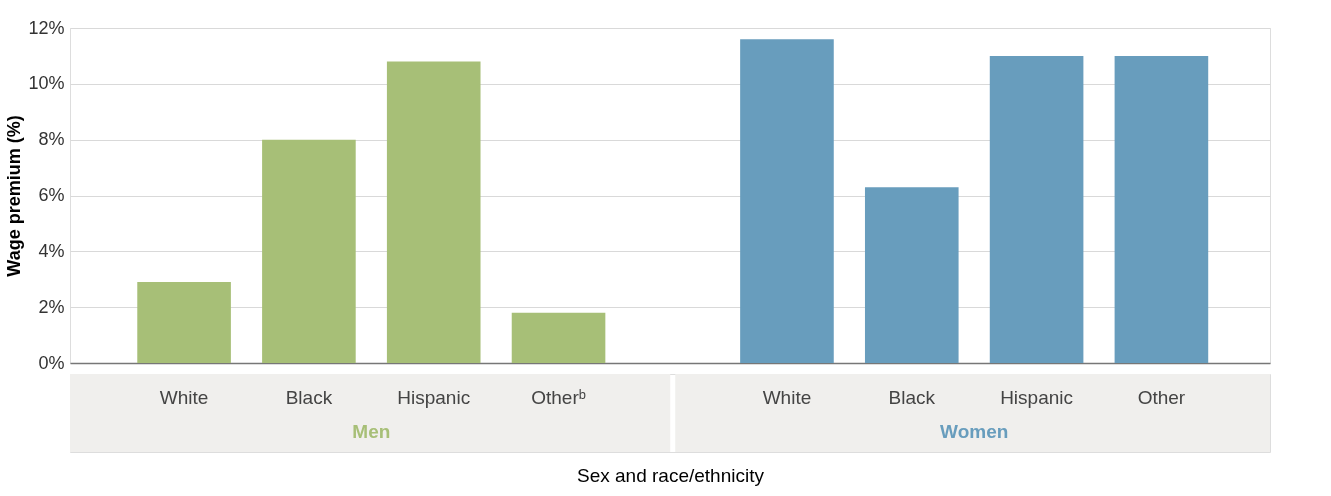  Describe the element at coordinates (1161, 397) in the screenshot. I see `x-tick-label: Other` at that location.